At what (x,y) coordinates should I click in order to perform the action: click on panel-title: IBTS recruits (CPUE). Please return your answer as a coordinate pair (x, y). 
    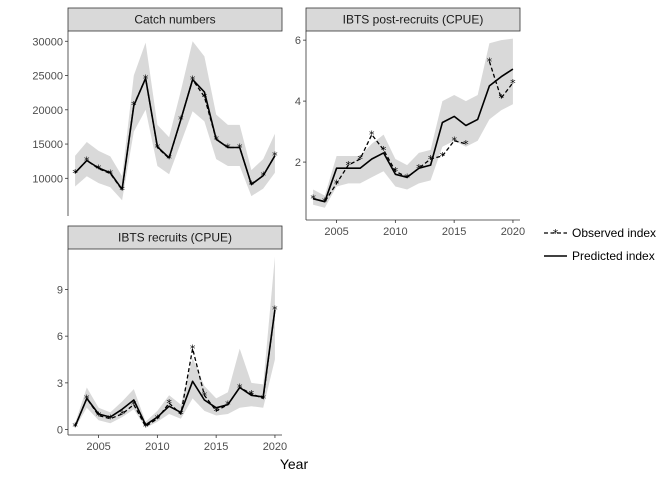
    Looking at the image, I should click on (175, 238).